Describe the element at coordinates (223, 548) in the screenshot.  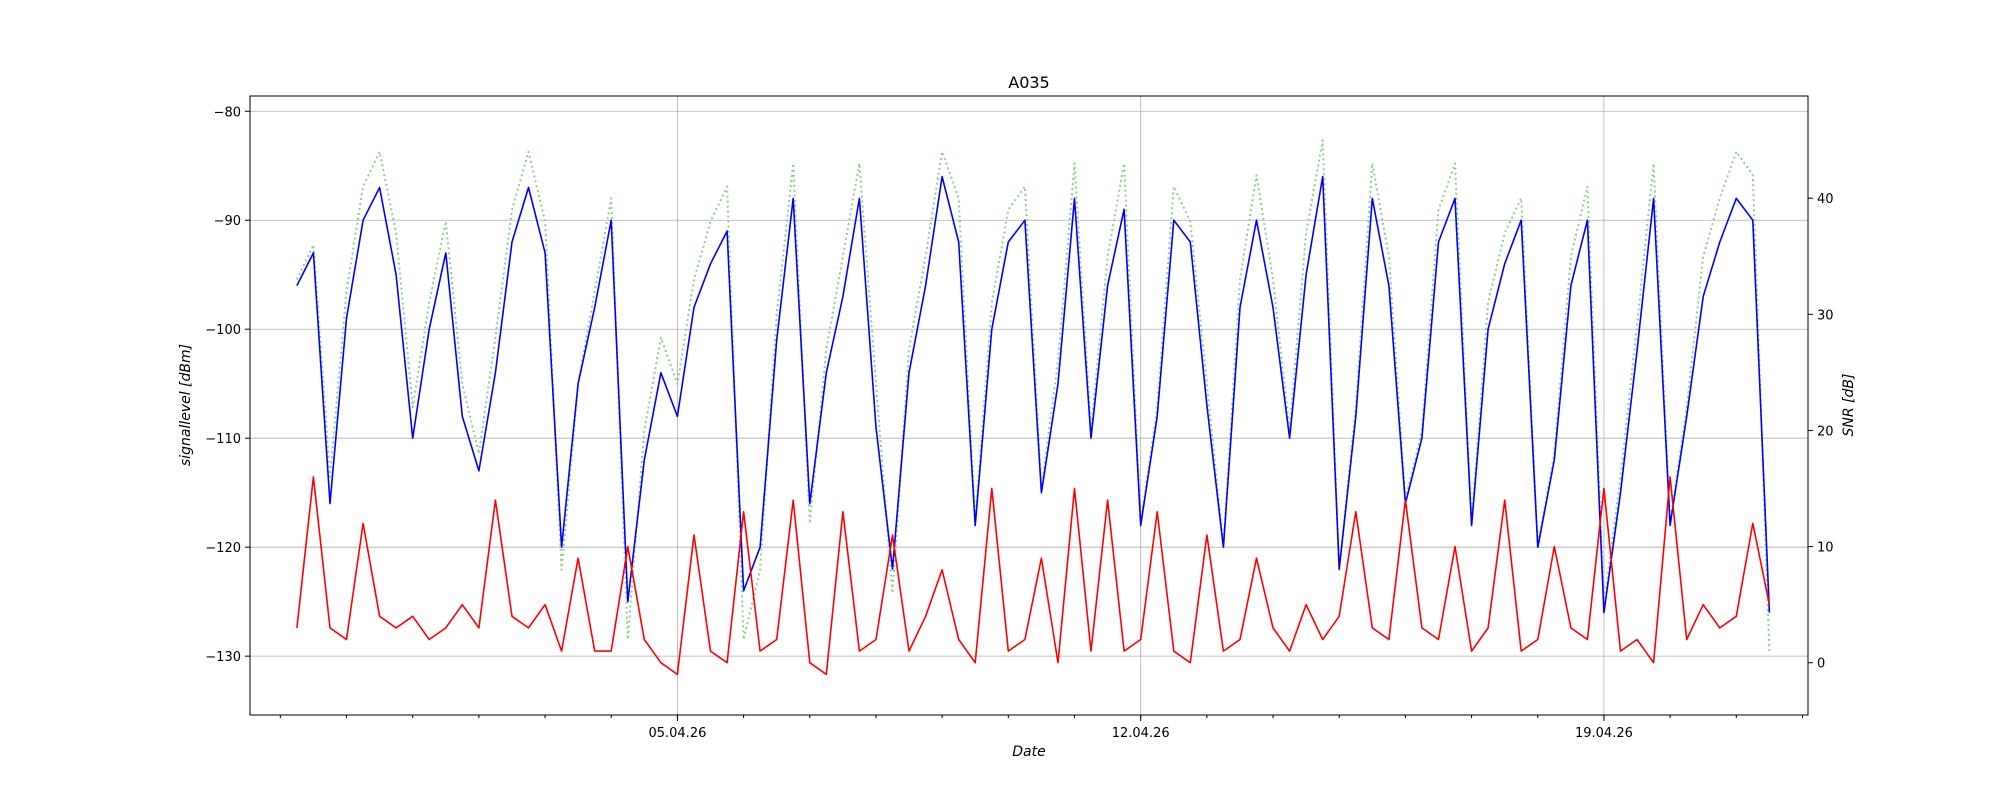
I see `y-tick-label-left: −120` at that location.